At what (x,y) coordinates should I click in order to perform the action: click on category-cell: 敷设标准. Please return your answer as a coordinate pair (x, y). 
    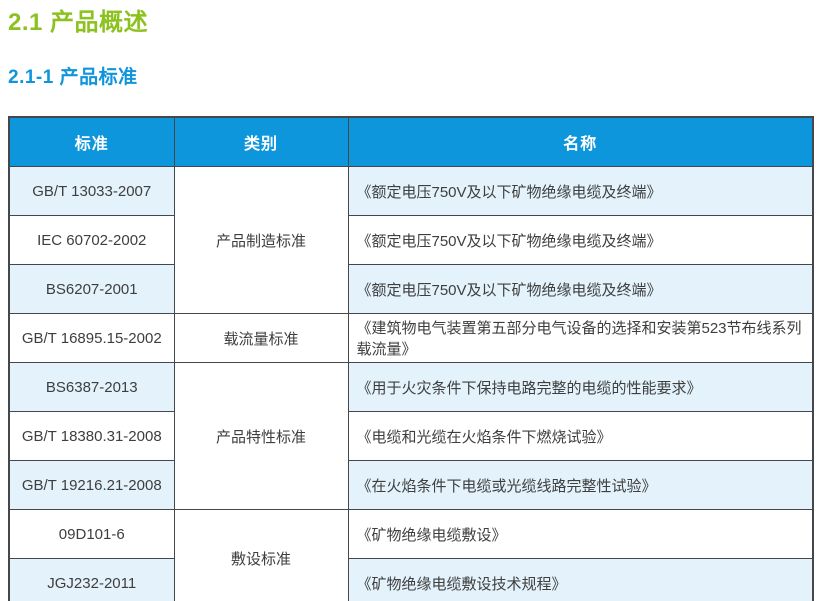
    Looking at the image, I should click on (261, 555).